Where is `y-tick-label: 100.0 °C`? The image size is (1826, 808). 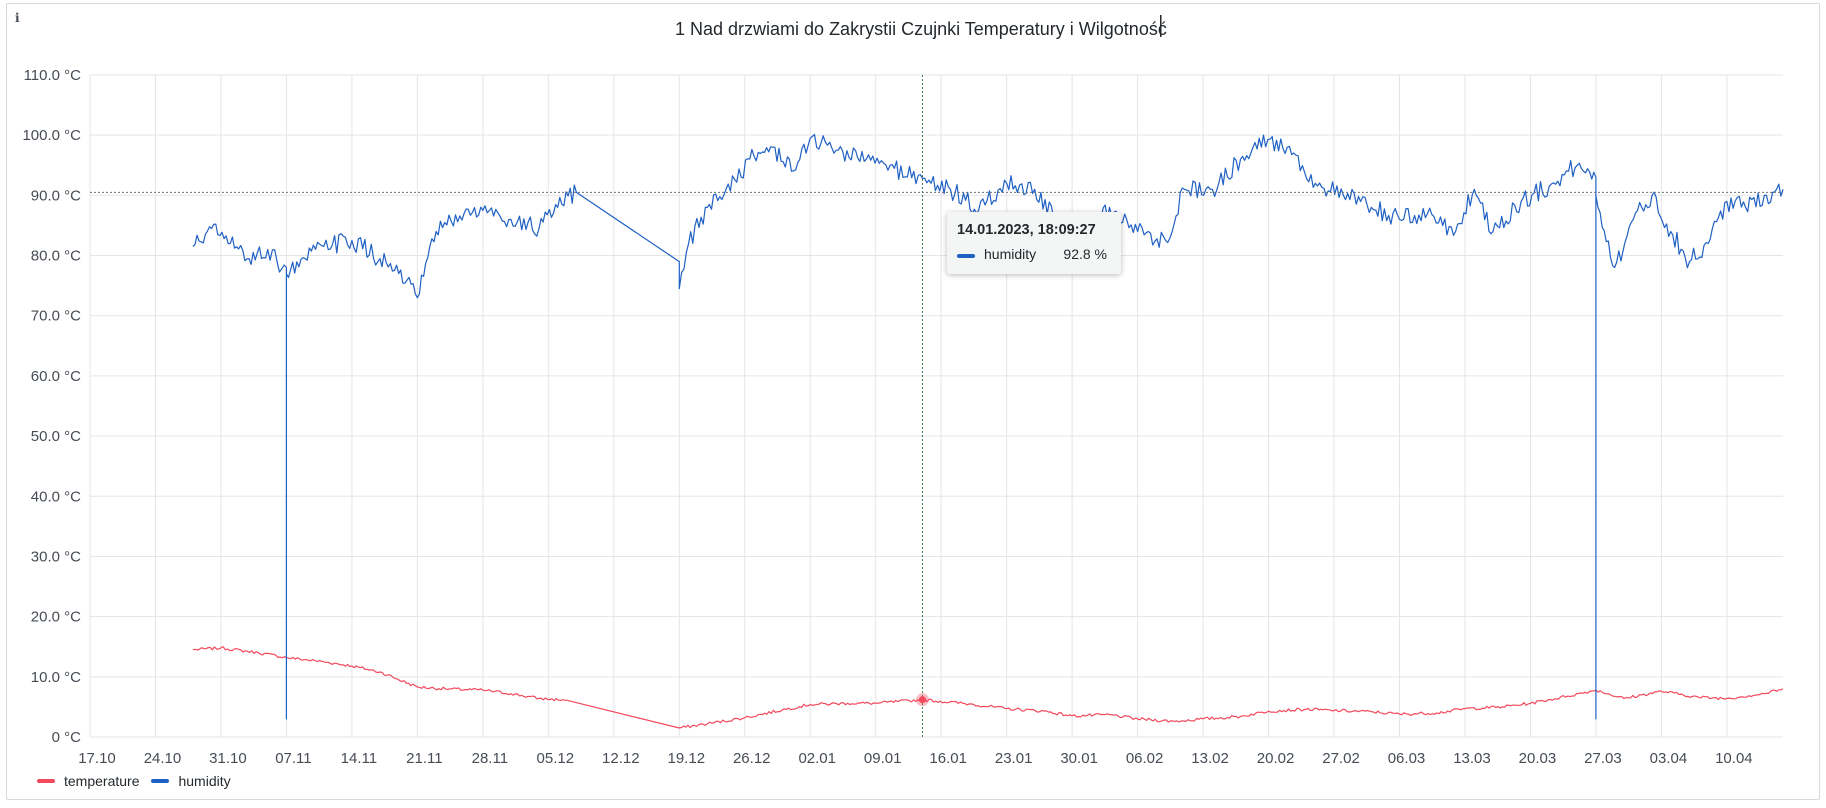
y-tick-label: 100.0 °C is located at coordinates (51, 135).